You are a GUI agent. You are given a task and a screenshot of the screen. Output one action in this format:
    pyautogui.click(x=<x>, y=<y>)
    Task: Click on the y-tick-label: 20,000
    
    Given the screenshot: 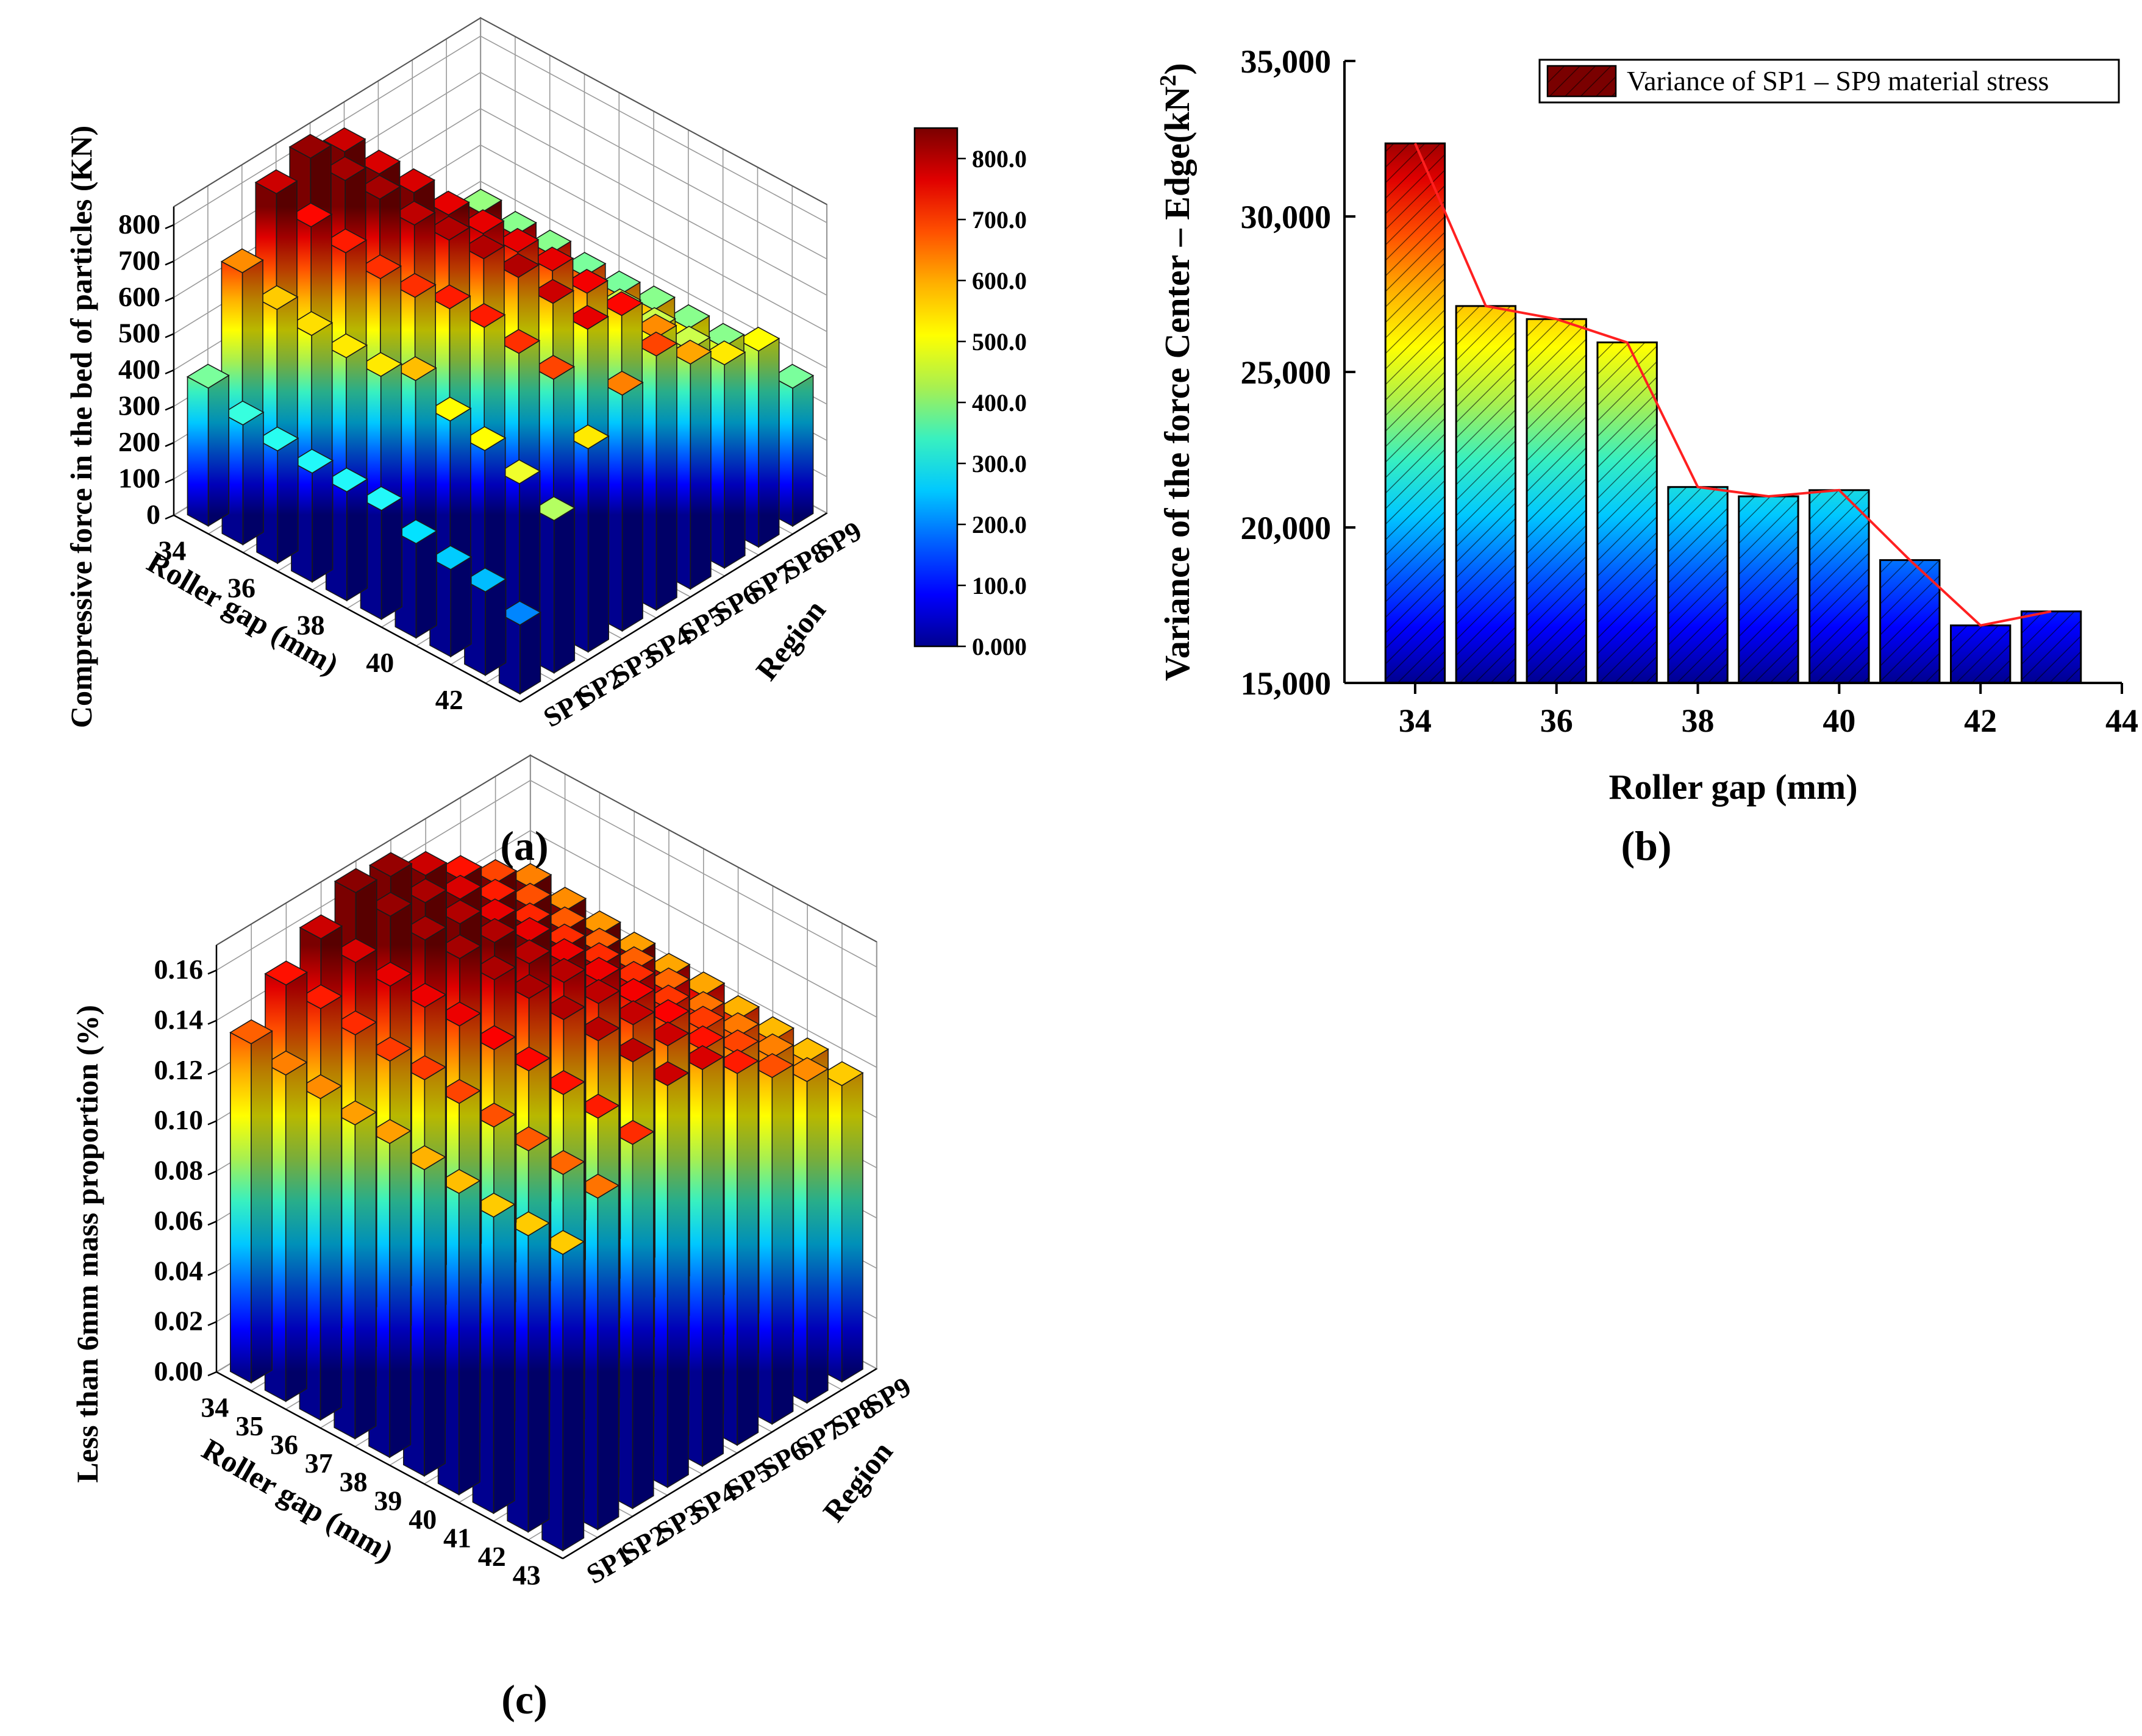 What is the action you would take?
    pyautogui.click(x=1286, y=528)
    